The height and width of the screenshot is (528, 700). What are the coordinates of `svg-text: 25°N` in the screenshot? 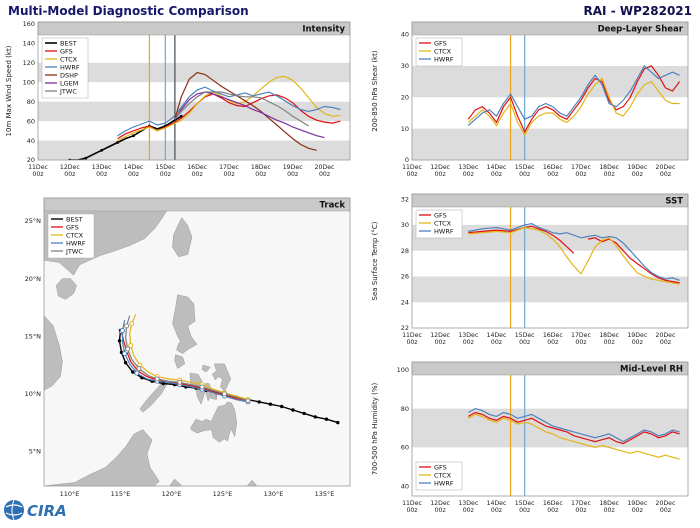 It's located at (33, 221).